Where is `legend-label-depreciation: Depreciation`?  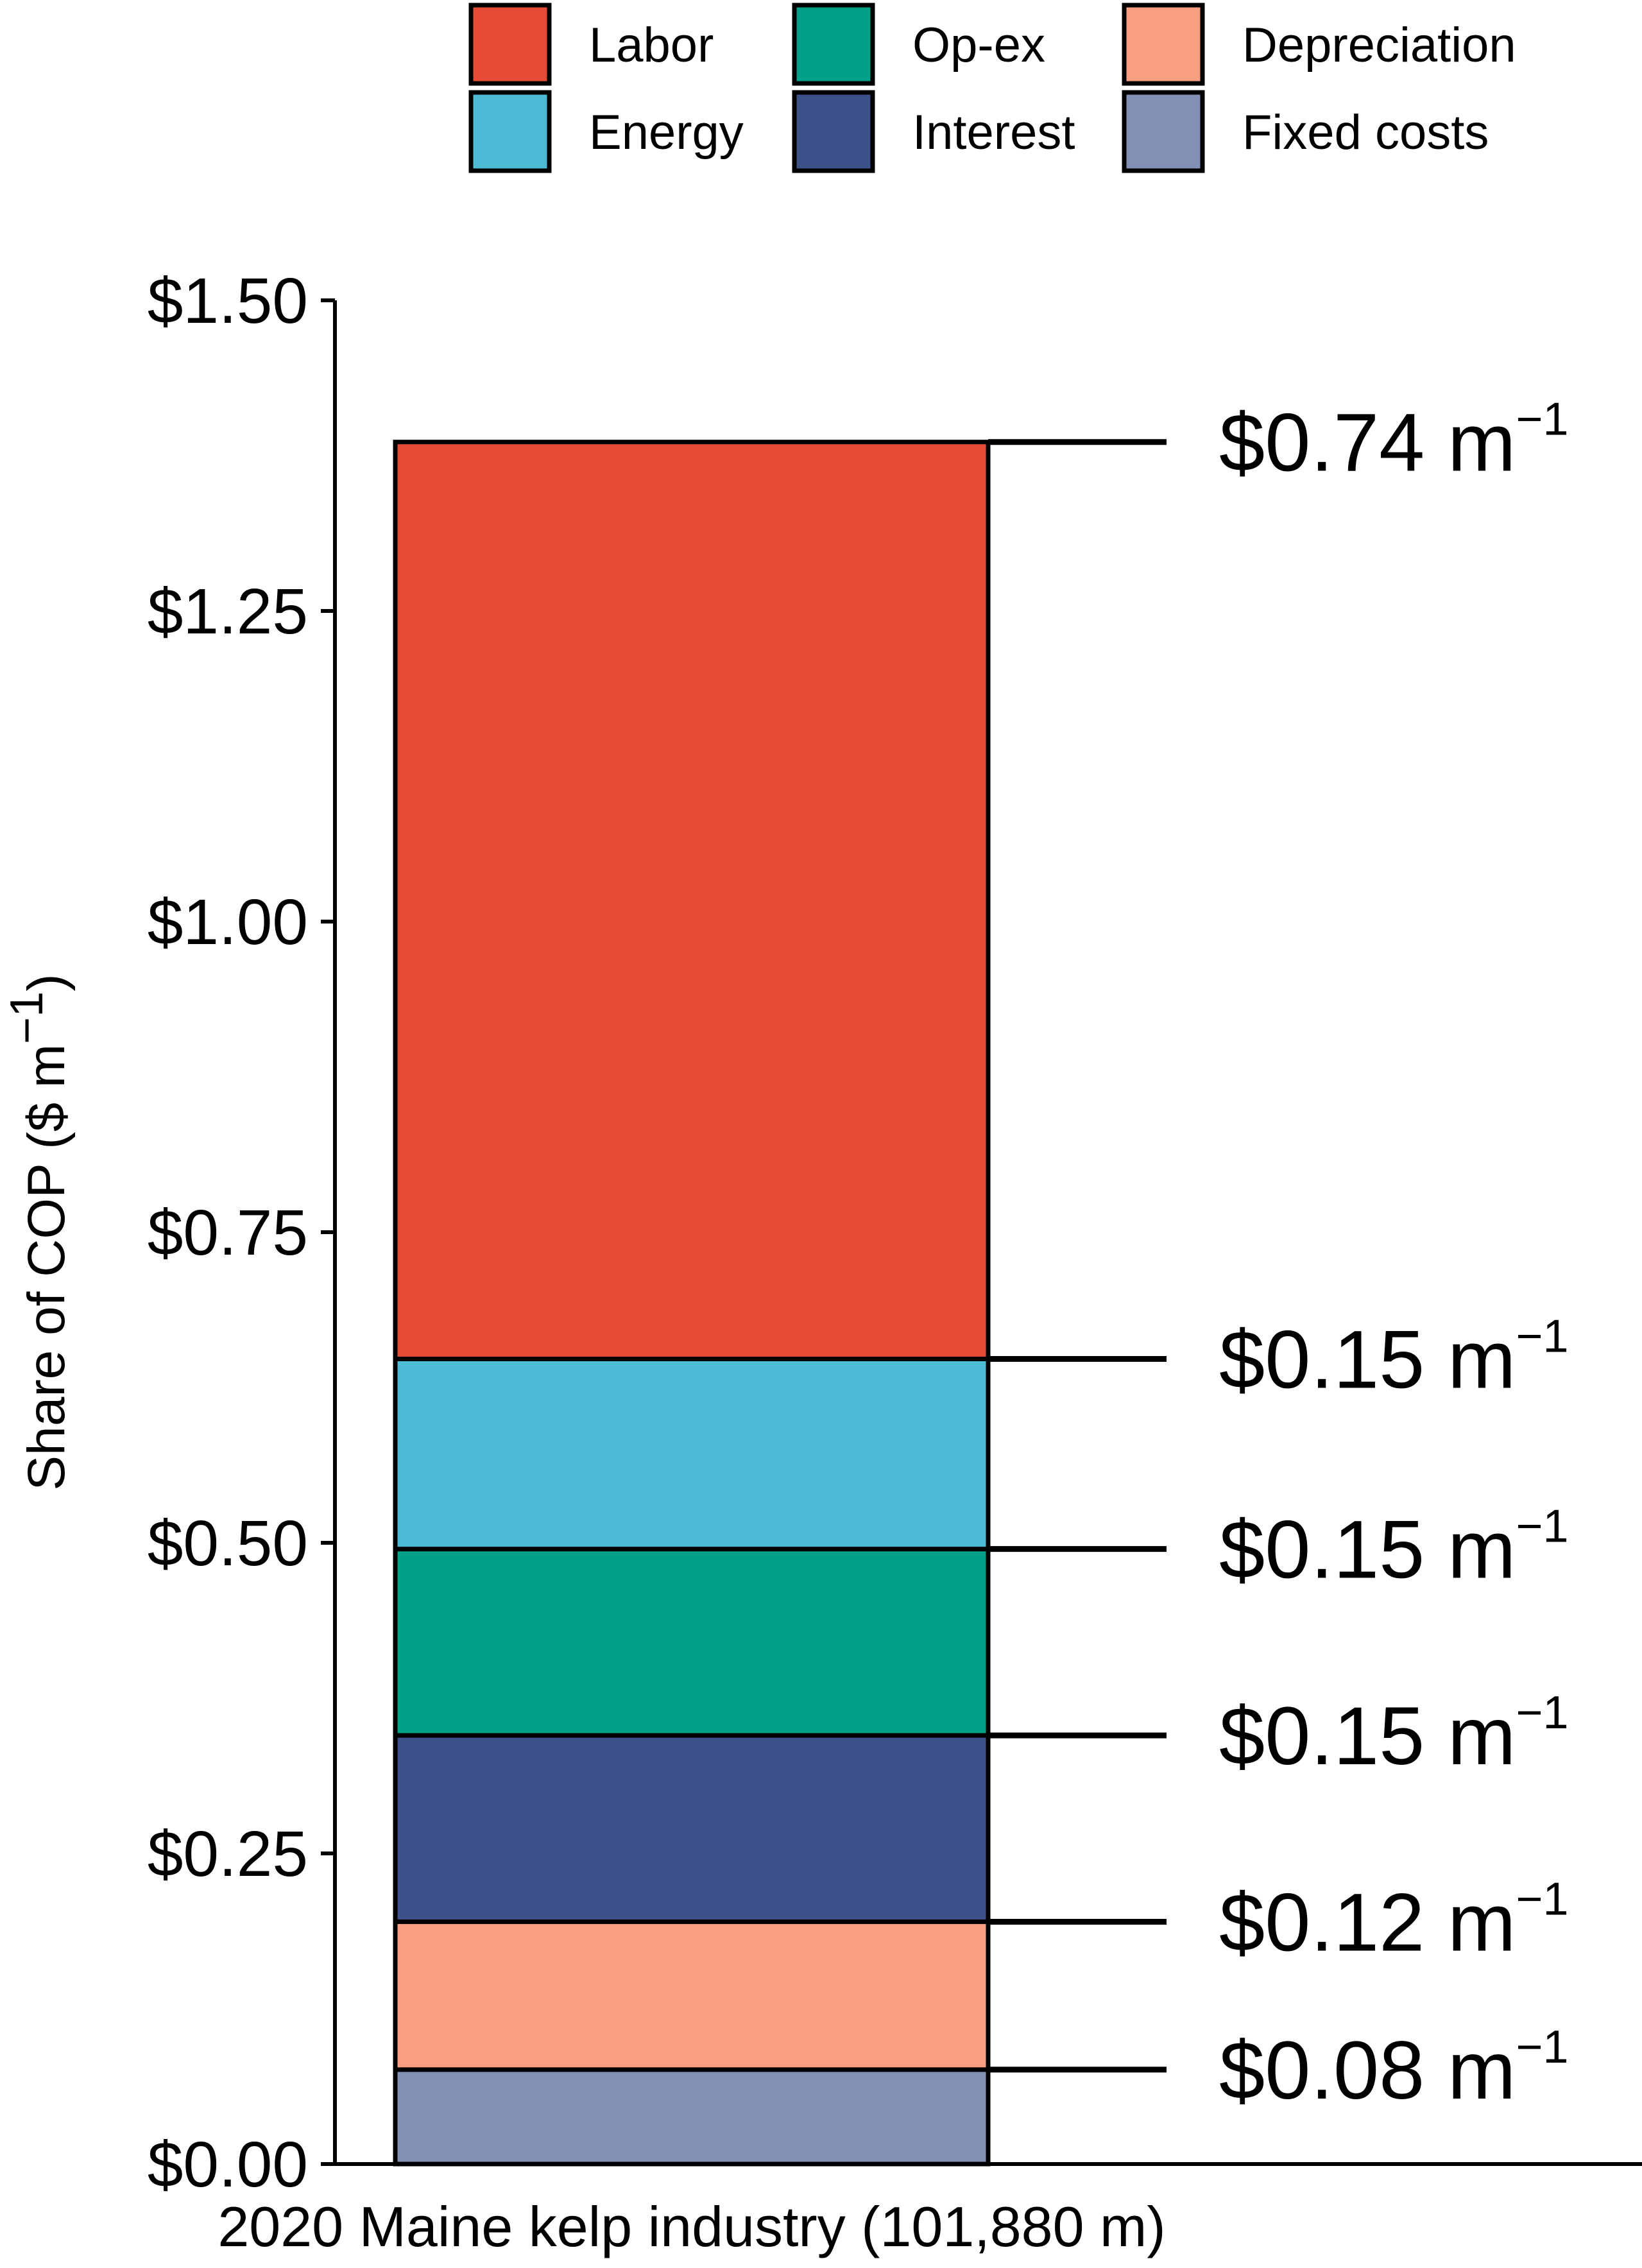 legend-label-depreciation: Depreciation is located at coordinates (1379, 45).